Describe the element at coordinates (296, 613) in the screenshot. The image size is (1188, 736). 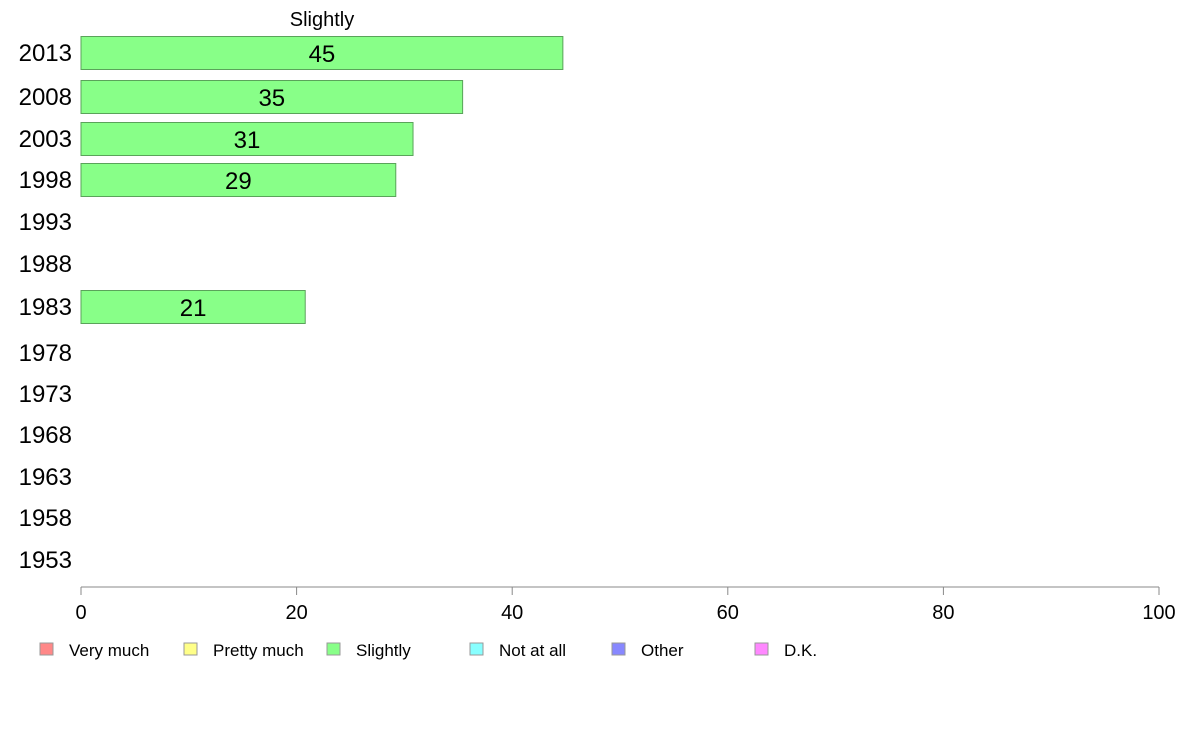
I see `x-tick-label: 20` at that location.